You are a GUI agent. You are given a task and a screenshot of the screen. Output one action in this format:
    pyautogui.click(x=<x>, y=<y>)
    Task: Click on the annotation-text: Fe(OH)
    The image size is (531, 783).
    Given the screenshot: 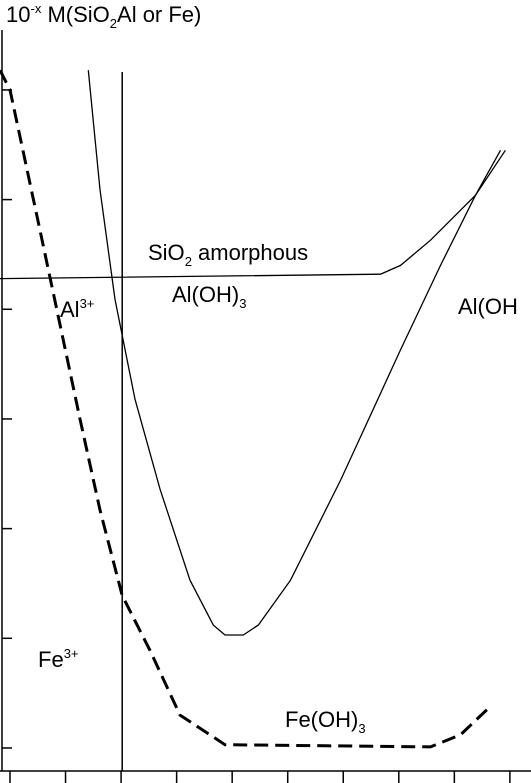 What is the action you would take?
    pyautogui.click(x=321, y=719)
    